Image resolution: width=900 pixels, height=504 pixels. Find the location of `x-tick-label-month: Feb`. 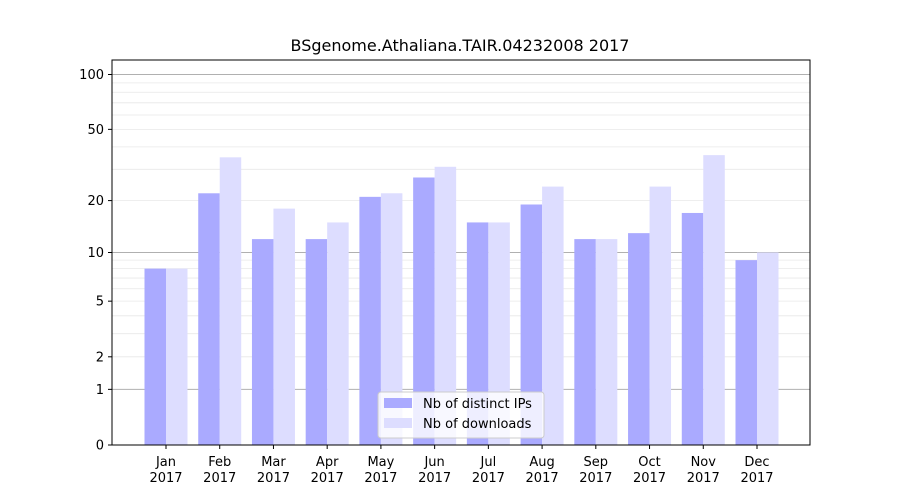

x-tick-label-month: Feb is located at coordinates (219, 462).